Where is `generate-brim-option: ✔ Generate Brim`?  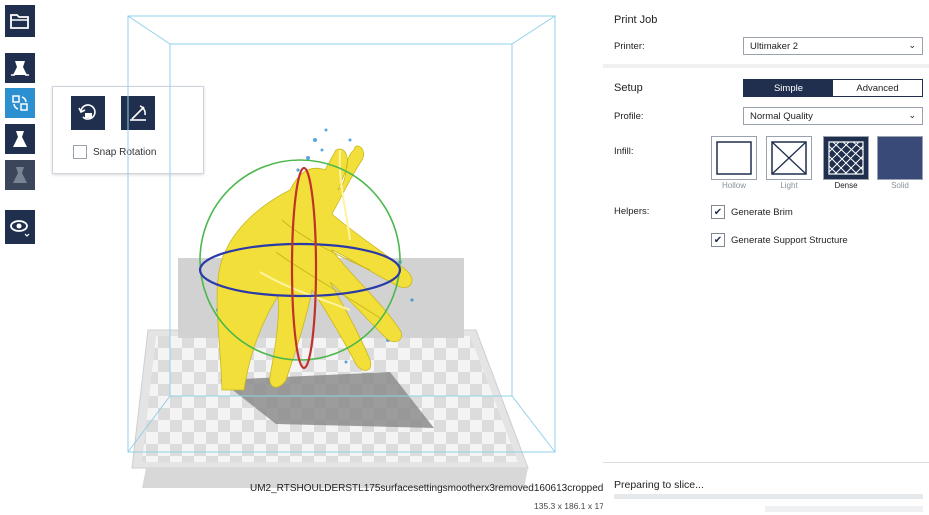 generate-brim-option: ✔ Generate Brim is located at coordinates (752, 212).